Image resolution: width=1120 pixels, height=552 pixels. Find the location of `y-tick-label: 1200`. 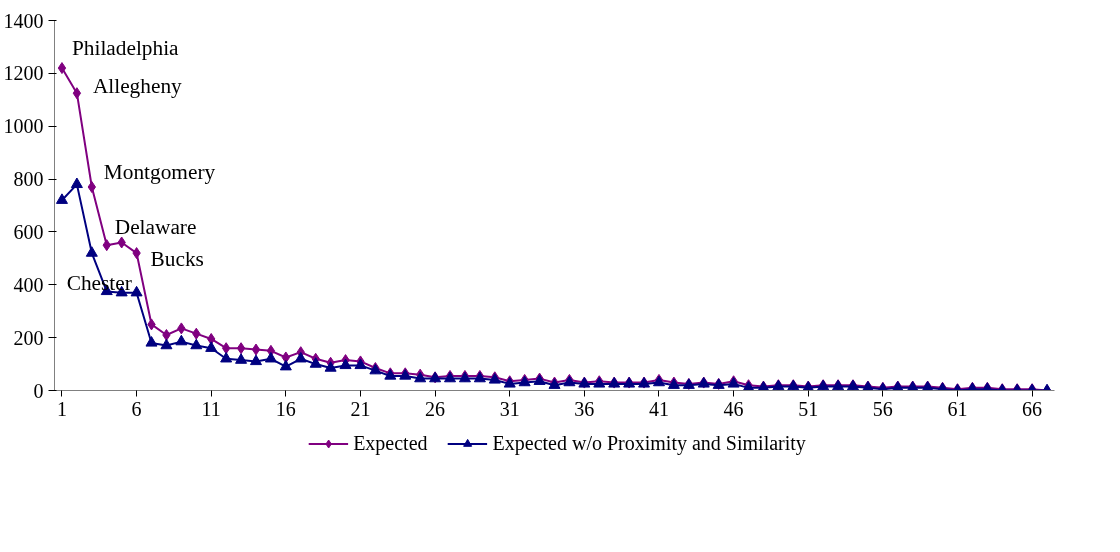

y-tick-label: 1200 is located at coordinates (23, 73).